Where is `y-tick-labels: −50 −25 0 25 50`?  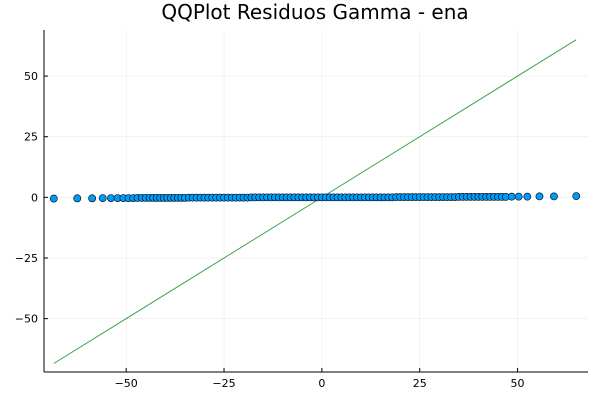 y-tick-labels: −50 −25 0 25 50 is located at coordinates (26, 198).